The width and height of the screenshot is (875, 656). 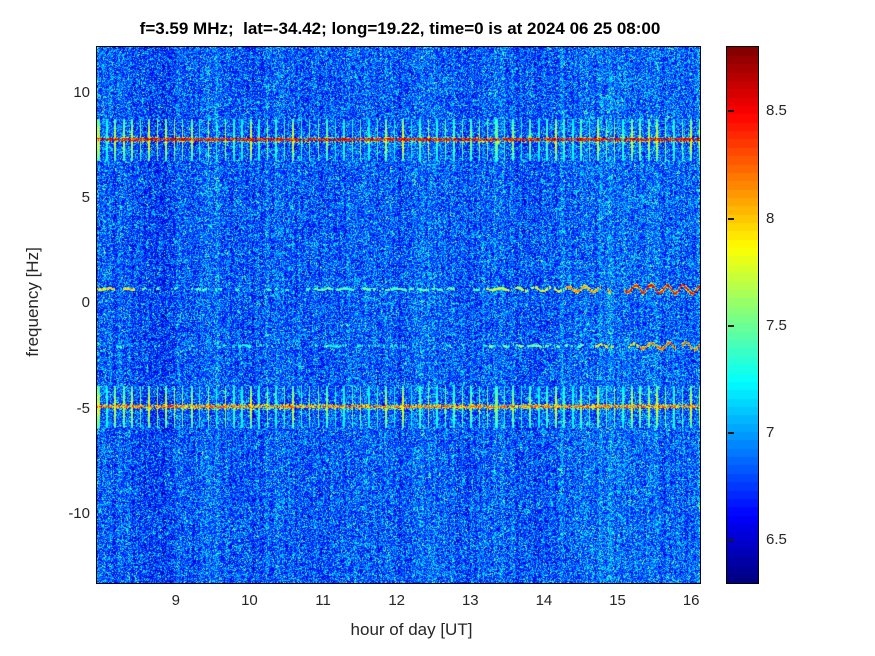 What do you see at coordinates (770, 432) in the screenshot?
I see `colorbar-tick-label: 7` at bounding box center [770, 432].